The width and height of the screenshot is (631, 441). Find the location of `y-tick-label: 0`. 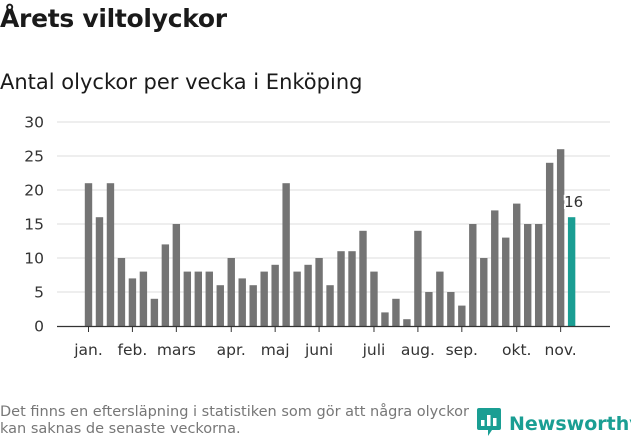

y-tick-label: 0 is located at coordinates (39, 327).